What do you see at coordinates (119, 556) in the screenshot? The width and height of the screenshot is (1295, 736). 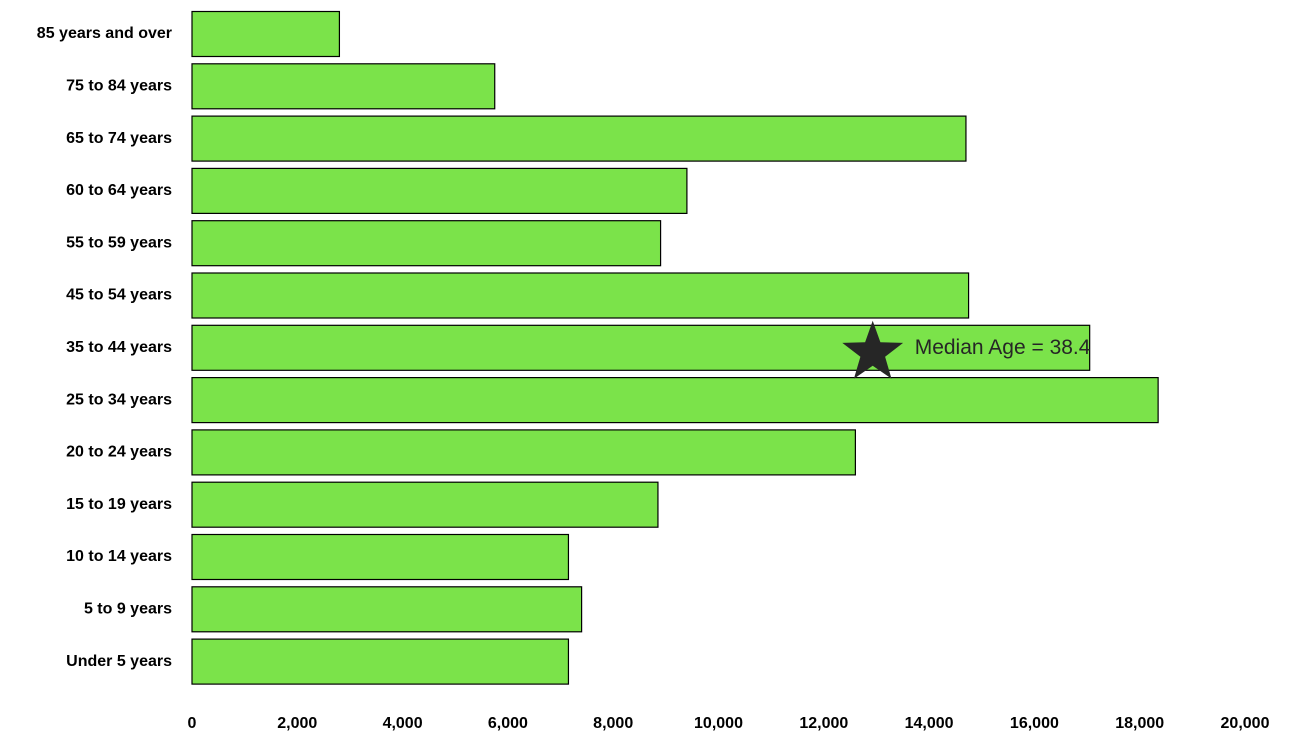 I see `category-label: 10 to 14 years` at bounding box center [119, 556].